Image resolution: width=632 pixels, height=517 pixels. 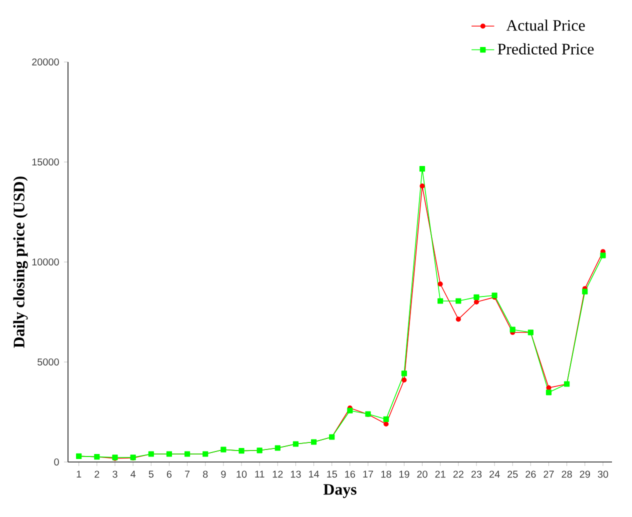 I want to click on x-tick-label: 11, so click(x=259, y=474).